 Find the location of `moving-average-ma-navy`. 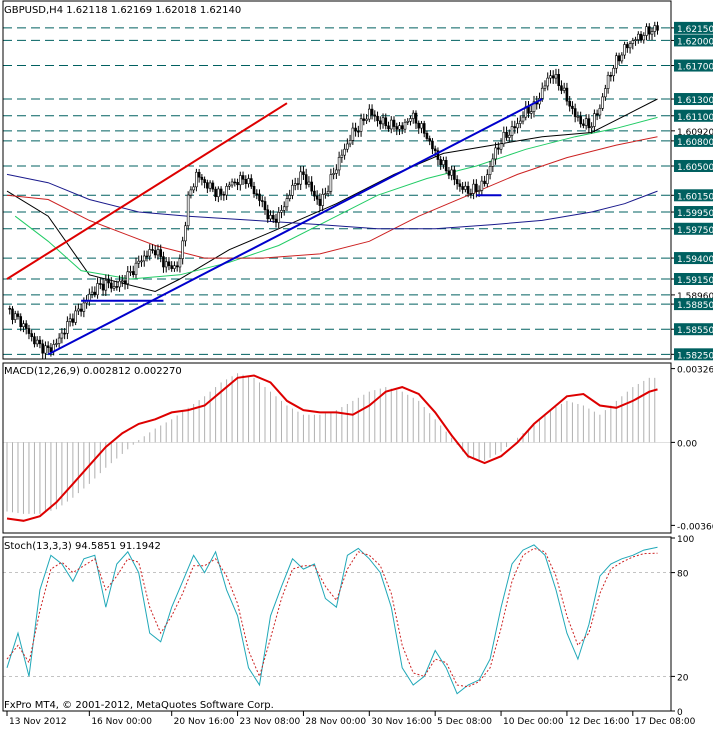

moving-average-ma-navy is located at coordinates (332, 201).